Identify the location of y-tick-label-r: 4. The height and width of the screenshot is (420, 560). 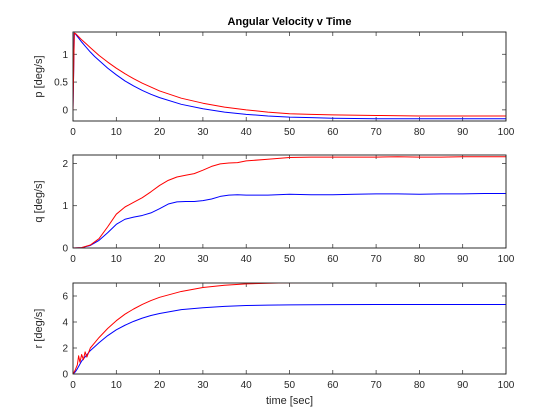
(65, 323).